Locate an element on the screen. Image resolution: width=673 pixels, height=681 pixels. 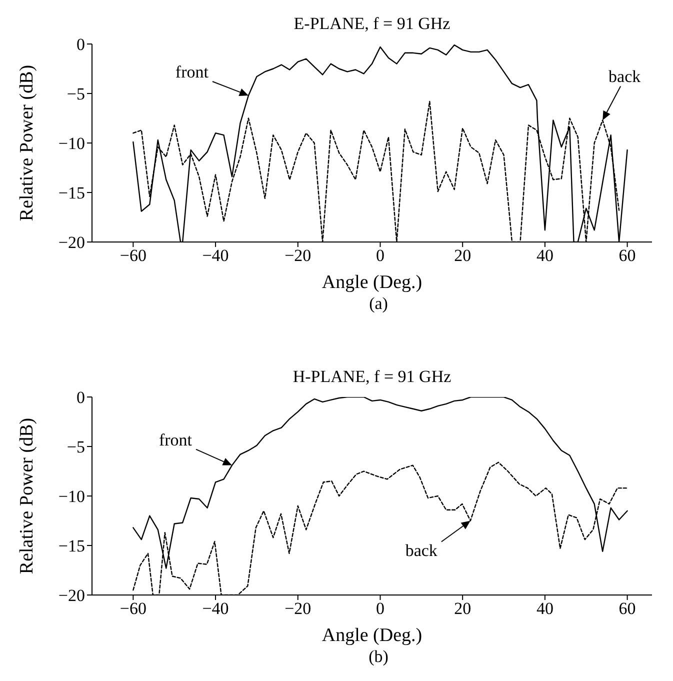
chart-title: E-PLANE, f = 91 GHz is located at coordinates (372, 24).